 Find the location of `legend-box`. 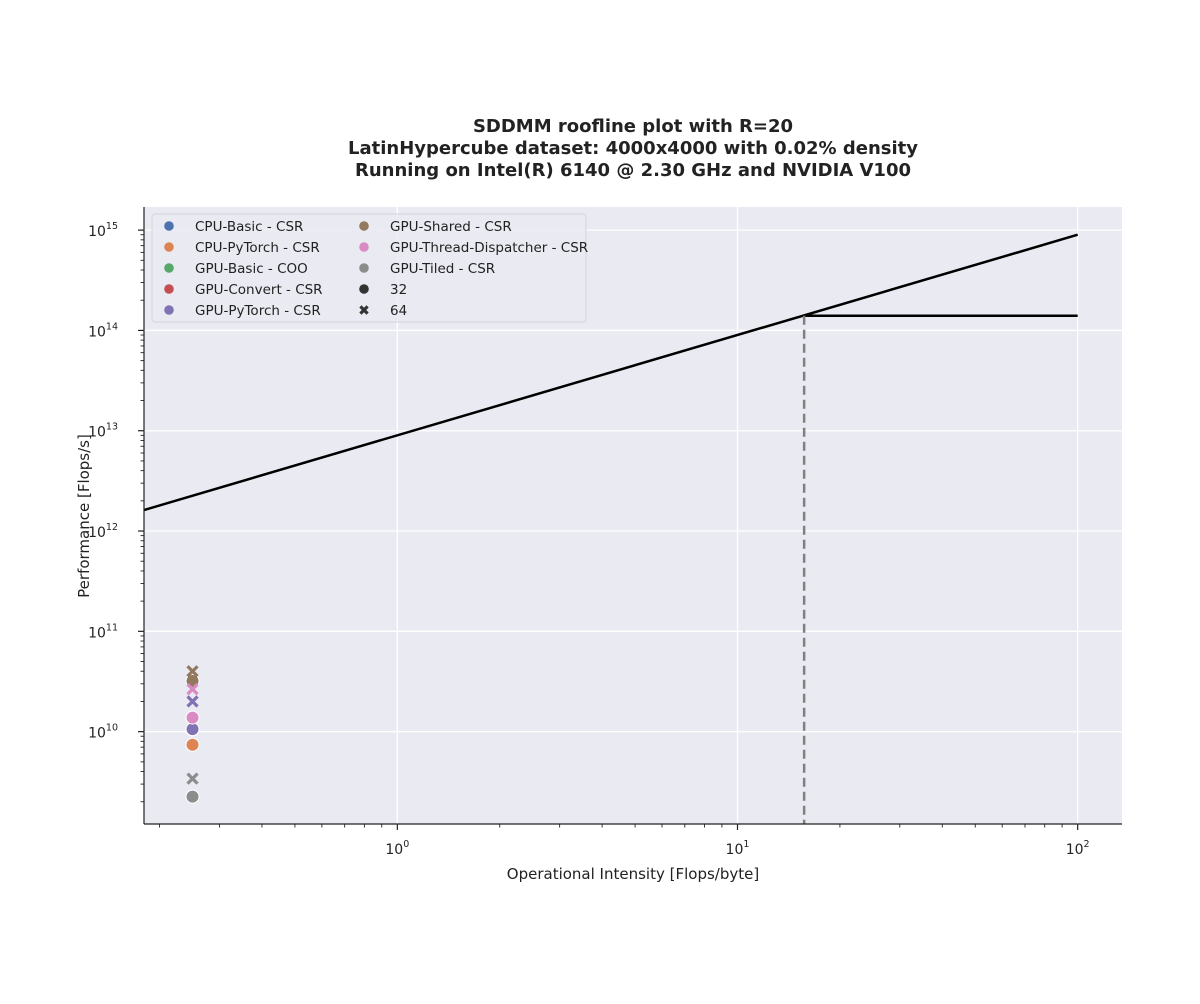

legend-box is located at coordinates (369, 268).